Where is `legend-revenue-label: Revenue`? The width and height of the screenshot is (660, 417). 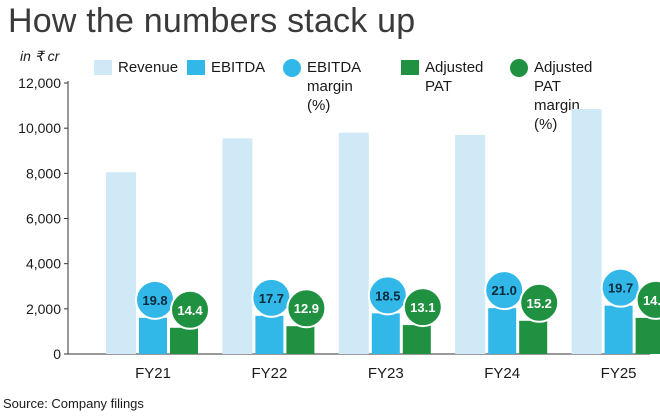
legend-revenue-label: Revenue is located at coordinates (148, 67).